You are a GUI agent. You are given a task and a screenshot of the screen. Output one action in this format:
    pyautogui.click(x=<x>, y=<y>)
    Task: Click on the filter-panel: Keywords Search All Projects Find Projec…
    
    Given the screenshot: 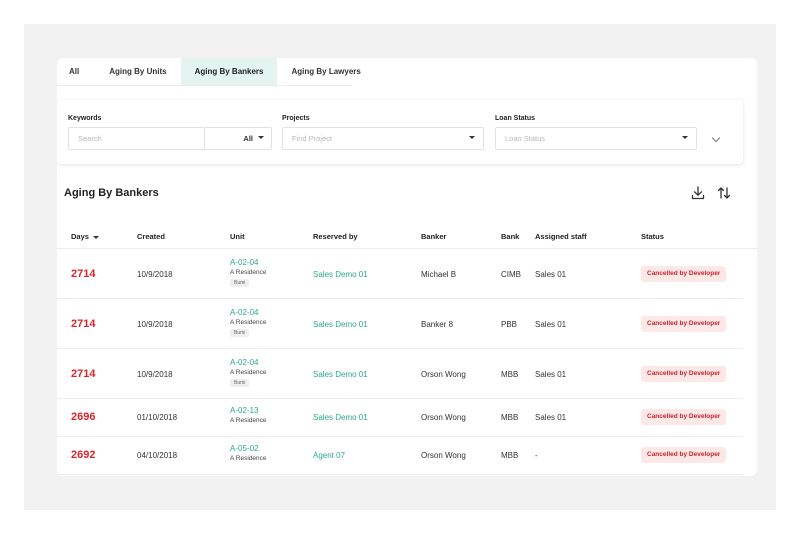 What is the action you would take?
    pyautogui.click(x=400, y=132)
    